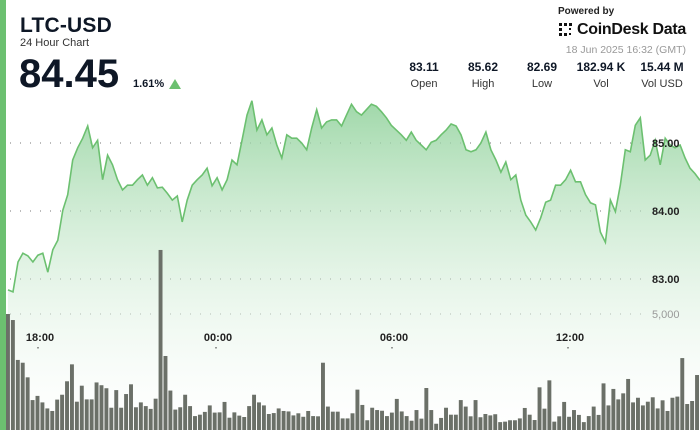 This screenshot has height=430, width=700. Describe the element at coordinates (3, 215) in the screenshot. I see `accent-edge` at that location.